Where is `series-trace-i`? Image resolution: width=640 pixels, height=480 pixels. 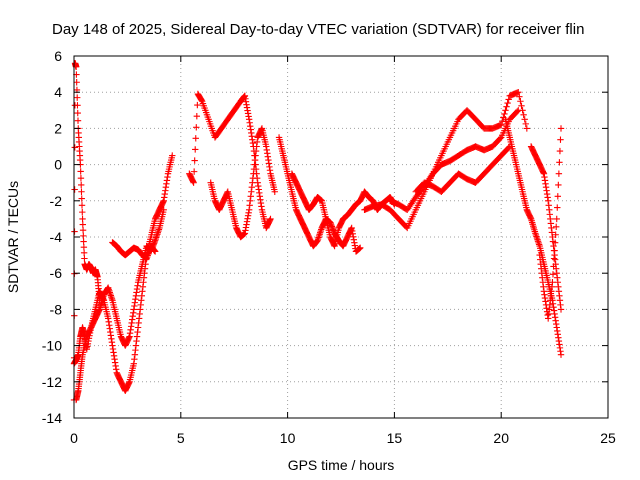
series-trace-i is located at coordinates (446, 160).